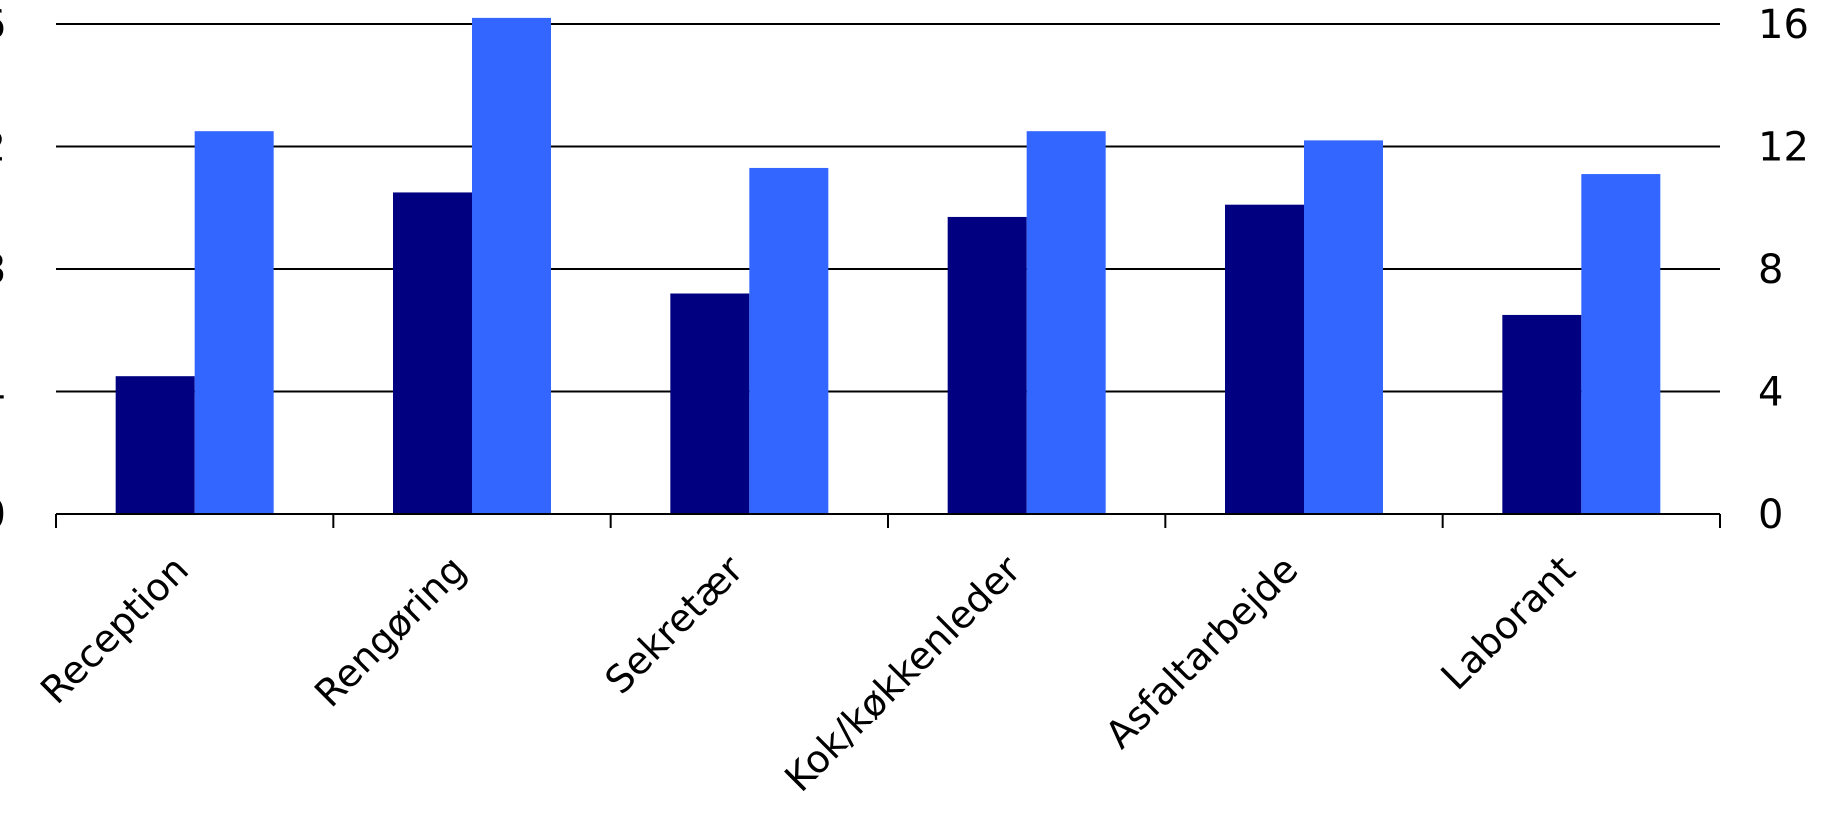 The width and height of the screenshot is (1822, 830). Describe the element at coordinates (1770, 393) in the screenshot. I see `right-tick-label: 4` at that location.